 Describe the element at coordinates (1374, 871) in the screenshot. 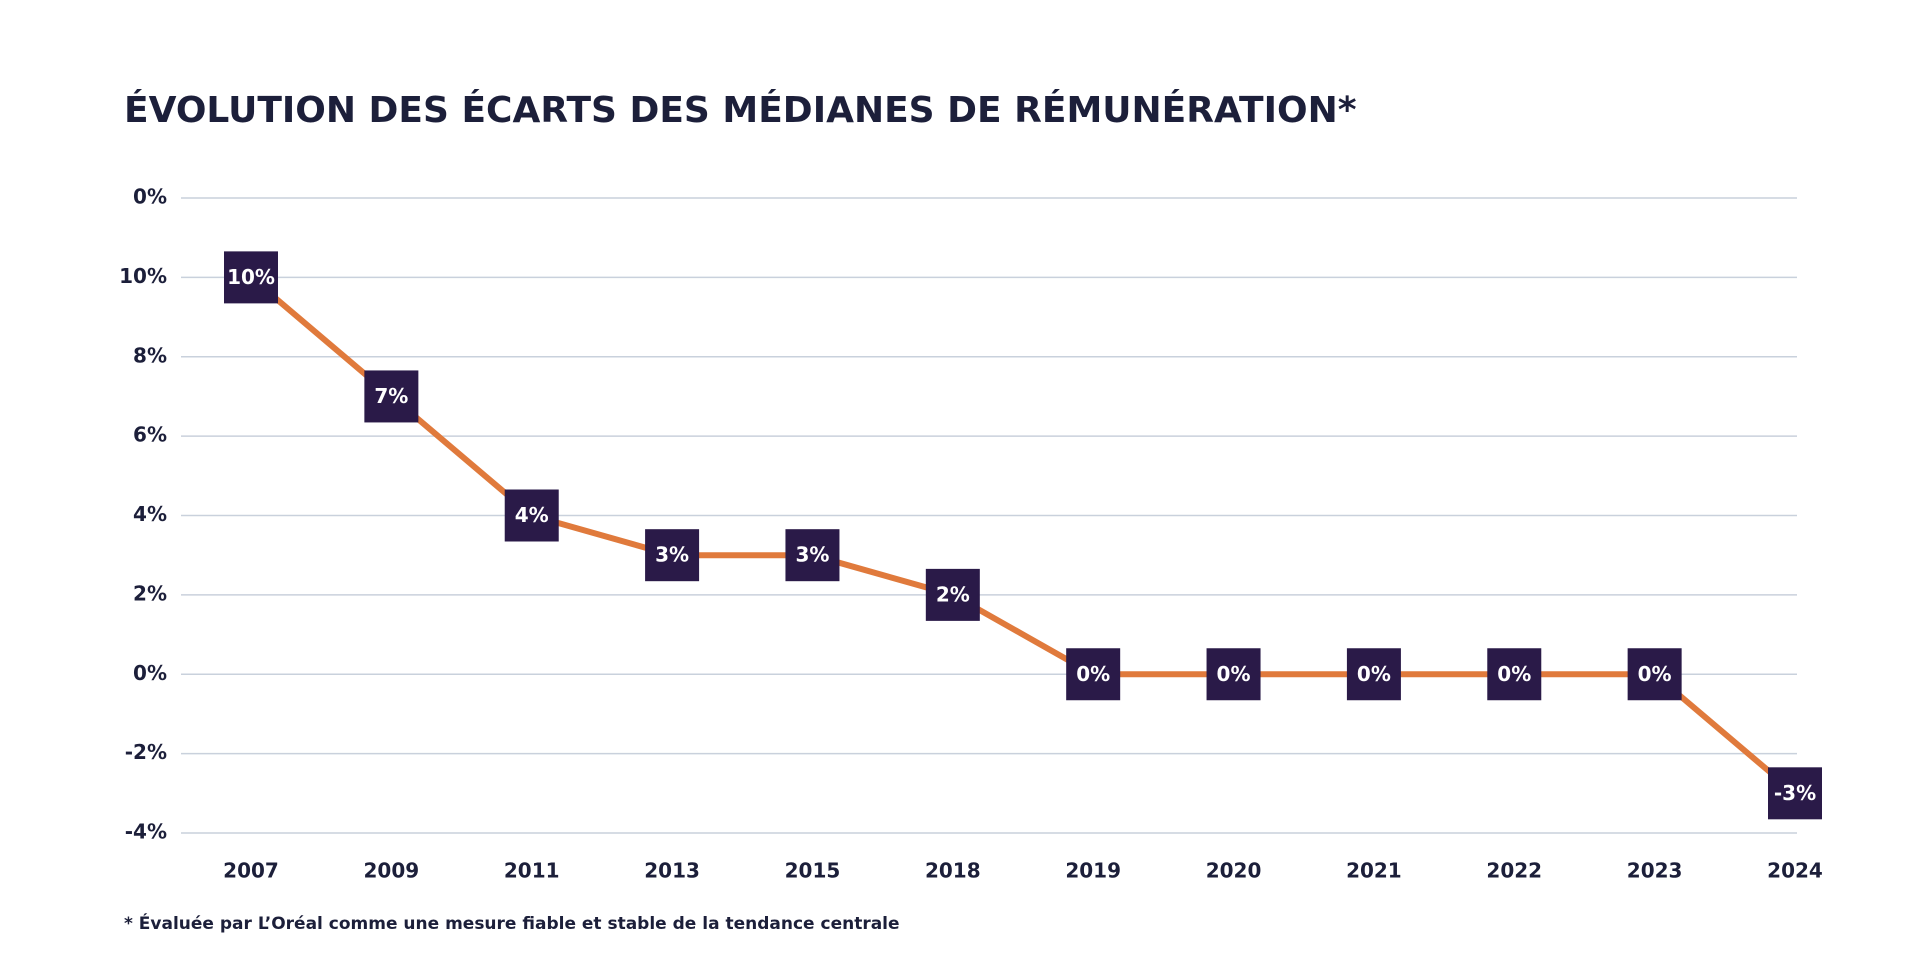

I see `x-tick-label: 2021` at that location.